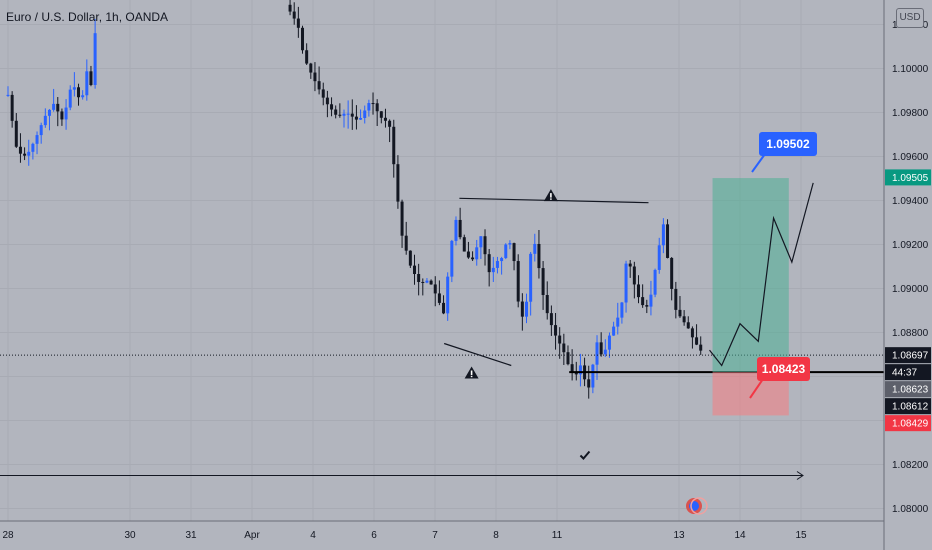 This screenshot has height=550, width=932. What do you see at coordinates (910, 18) in the screenshot?
I see `currency-button: USD` at bounding box center [910, 18].